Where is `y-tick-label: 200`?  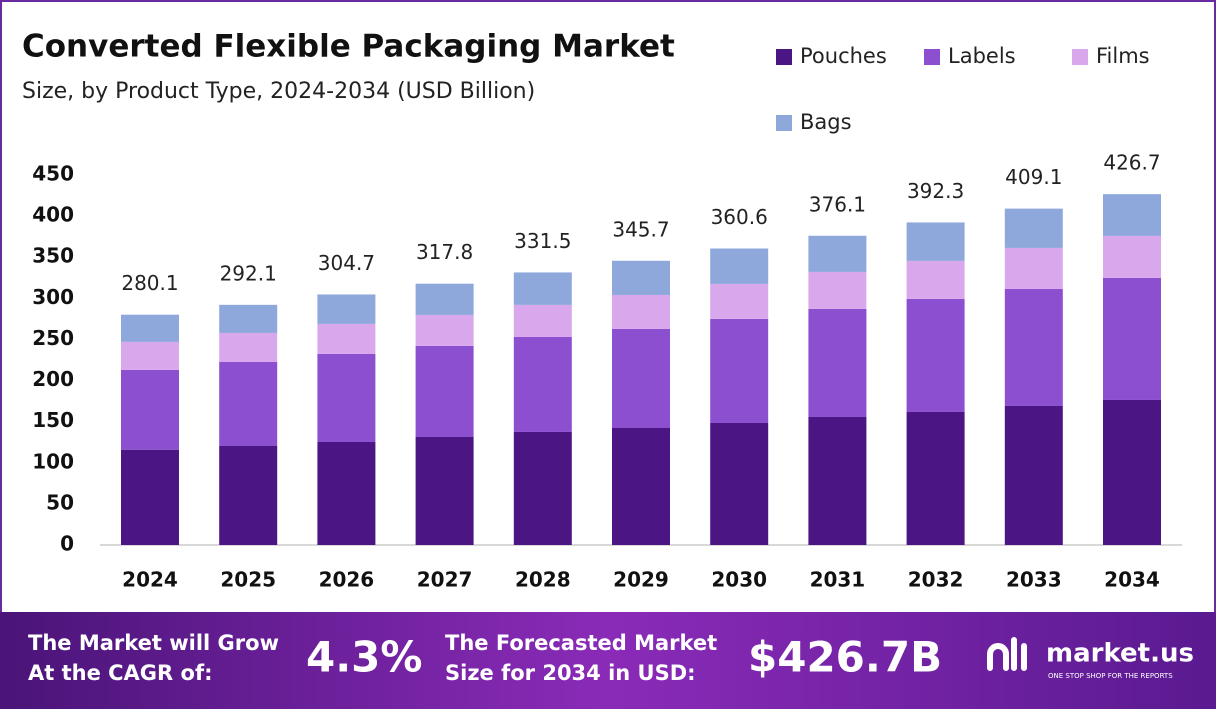 y-tick-label: 200 is located at coordinates (53, 379).